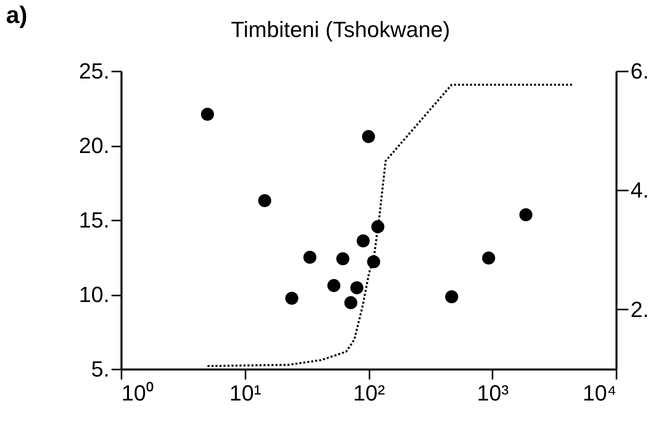 The height and width of the screenshot is (423, 649). What do you see at coordinates (94, 220) in the screenshot?
I see `y-tick-label: 15.` at bounding box center [94, 220].